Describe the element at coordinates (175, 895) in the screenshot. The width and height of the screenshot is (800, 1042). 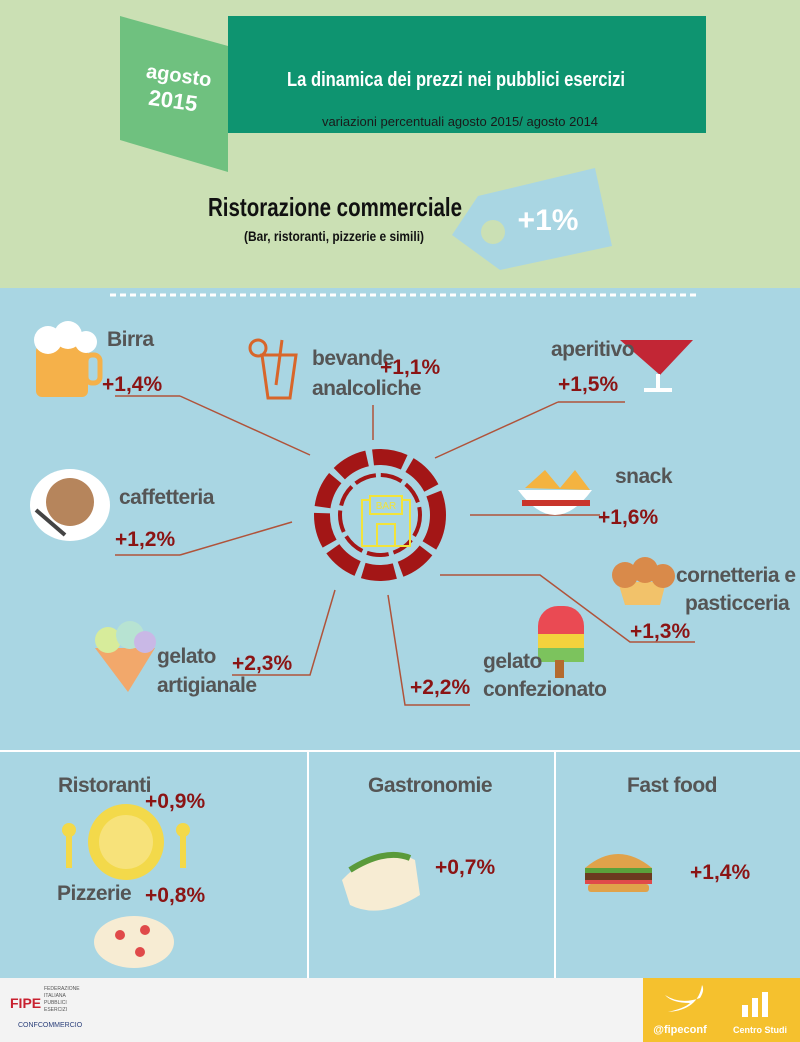
I see `panel-value: +0,8%` at that location.